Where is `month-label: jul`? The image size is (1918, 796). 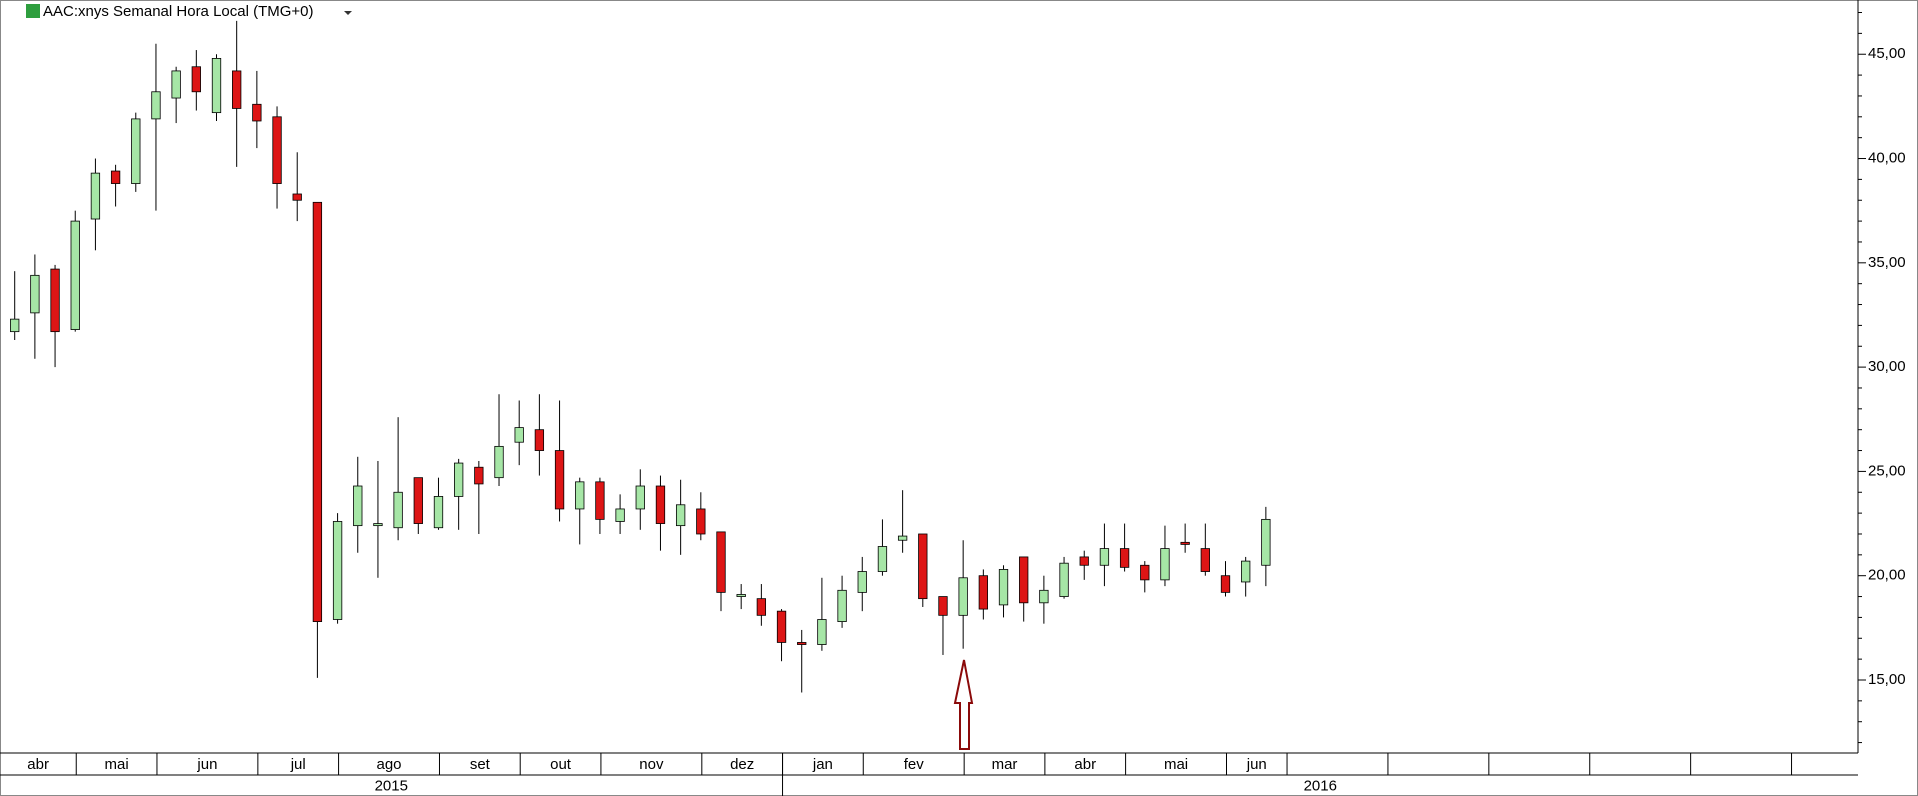 month-label: jul is located at coordinates (298, 764).